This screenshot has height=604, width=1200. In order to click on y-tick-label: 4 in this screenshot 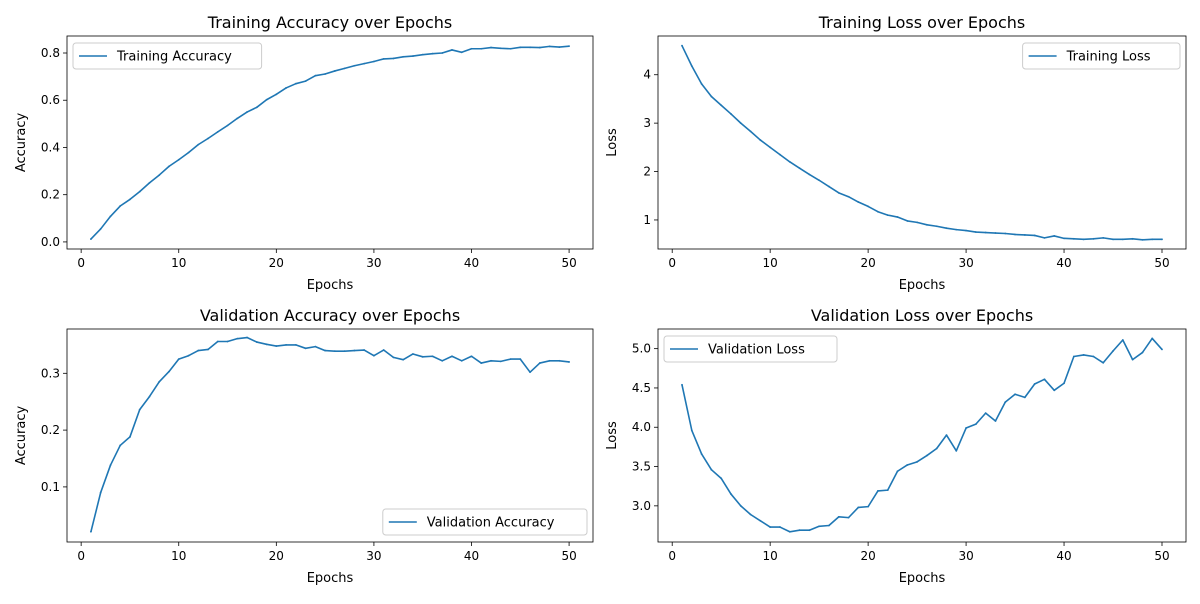, I will do `click(647, 75)`.